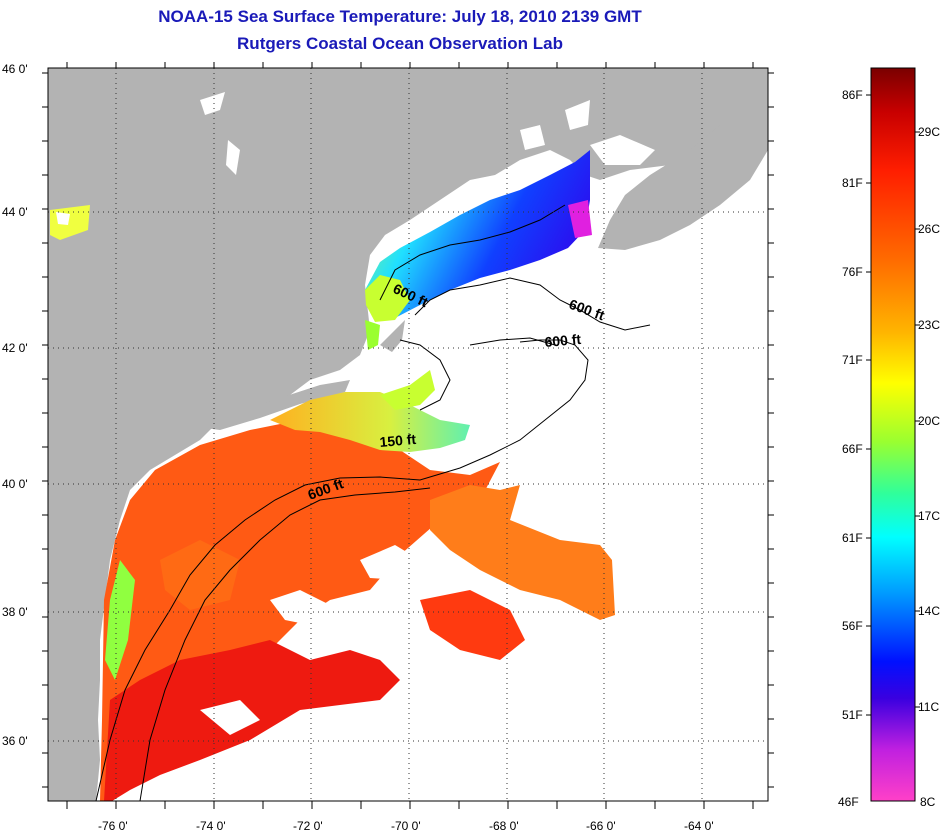 The width and height of the screenshot is (944, 840). I want to click on lon-label: -72 0', so click(308, 826).